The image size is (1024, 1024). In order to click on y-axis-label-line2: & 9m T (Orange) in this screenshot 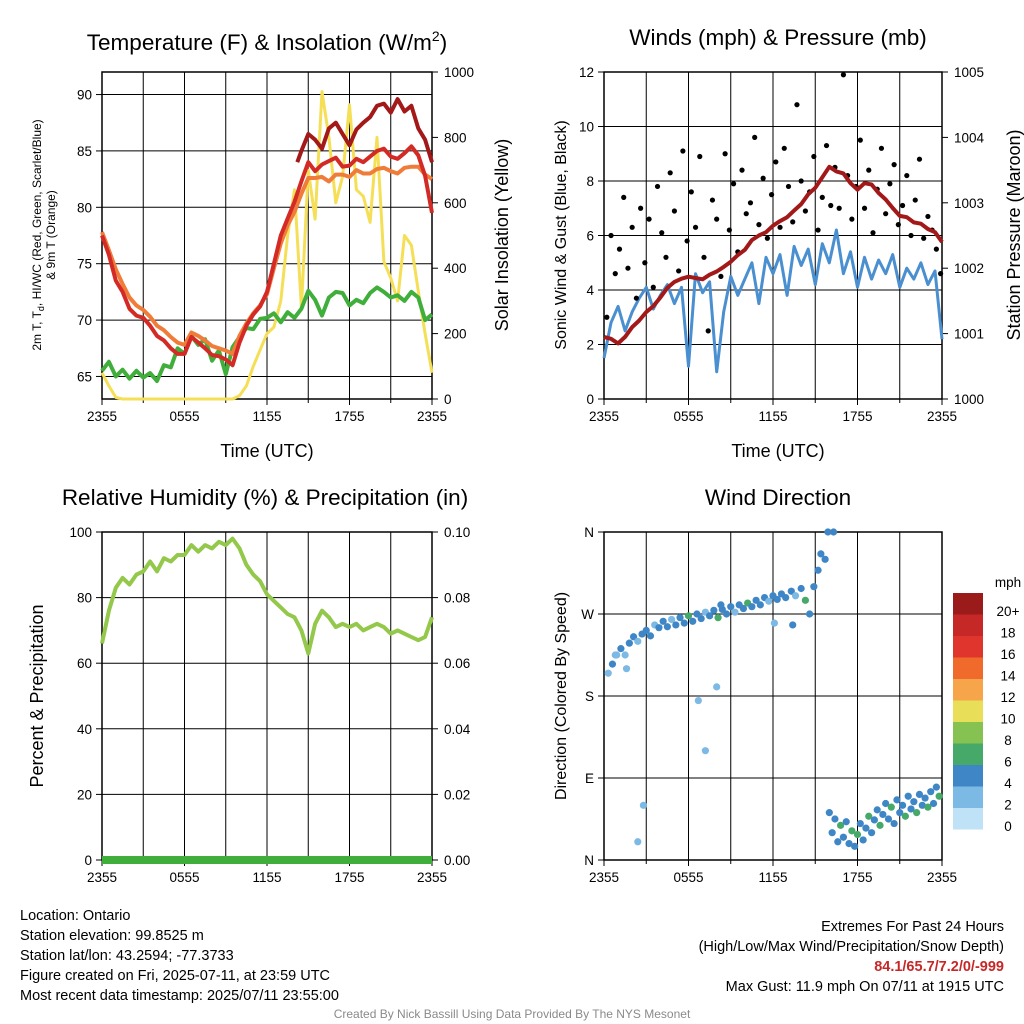, I will do `click(51, 235)`.